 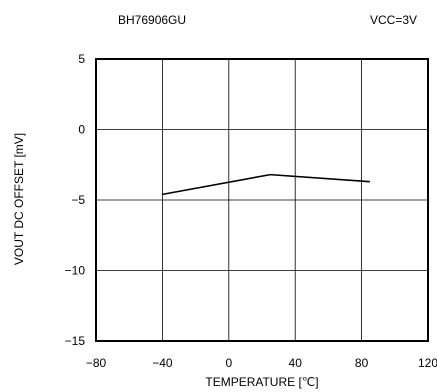 What do you see at coordinates (81, 59) in the screenshot?
I see `y-tick-label: 5` at bounding box center [81, 59].